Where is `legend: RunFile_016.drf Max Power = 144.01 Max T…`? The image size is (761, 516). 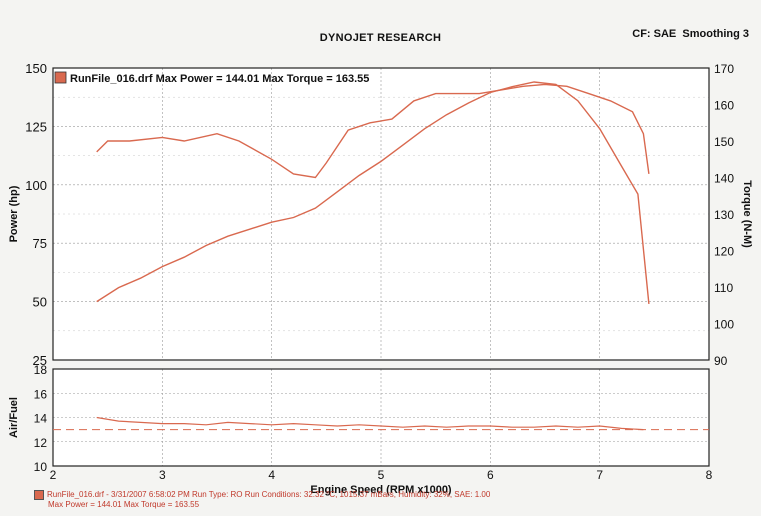 legend: RunFile_016.drf Max Power = 144.01 Max T… is located at coordinates (211, 78).